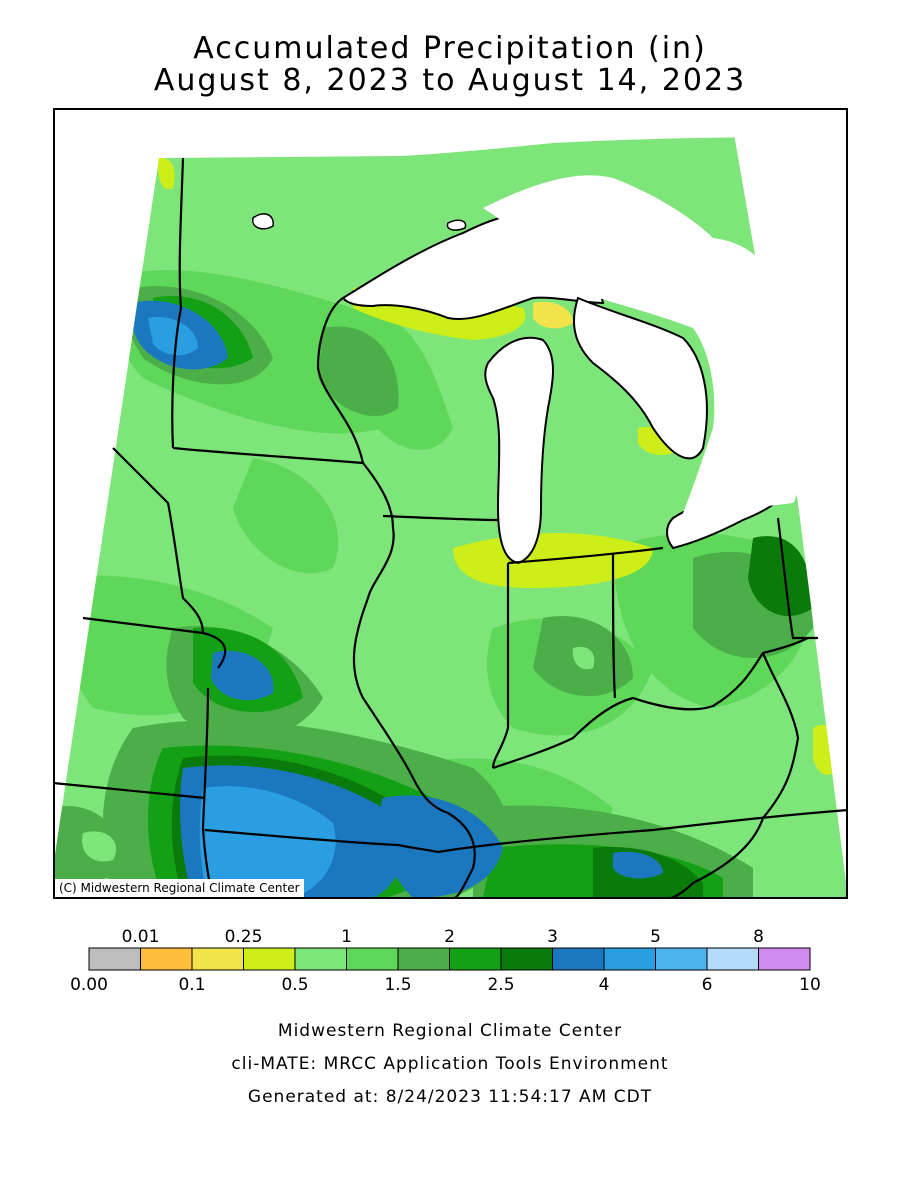  I want to click on legend-bottom-label: 6, so click(707, 985).